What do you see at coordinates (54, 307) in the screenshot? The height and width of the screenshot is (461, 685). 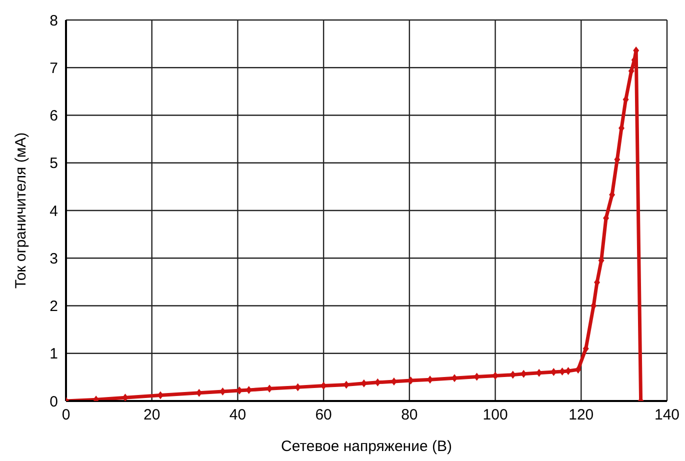 I see `y-tick-label: 2` at bounding box center [54, 307].